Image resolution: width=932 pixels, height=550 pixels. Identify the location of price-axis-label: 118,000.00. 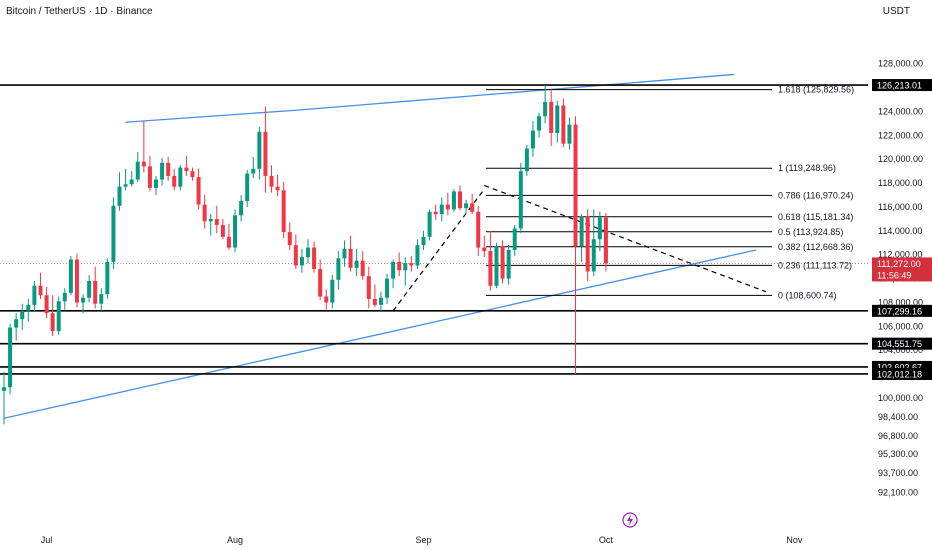
(900, 183).